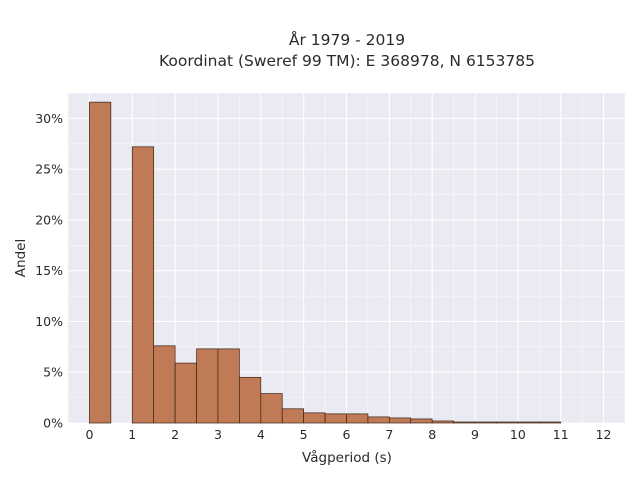 The image size is (640, 480). I want to click on y-axis-ticks: 0% 5% 10% 15% 20% 25% 30%, so click(49, 271).